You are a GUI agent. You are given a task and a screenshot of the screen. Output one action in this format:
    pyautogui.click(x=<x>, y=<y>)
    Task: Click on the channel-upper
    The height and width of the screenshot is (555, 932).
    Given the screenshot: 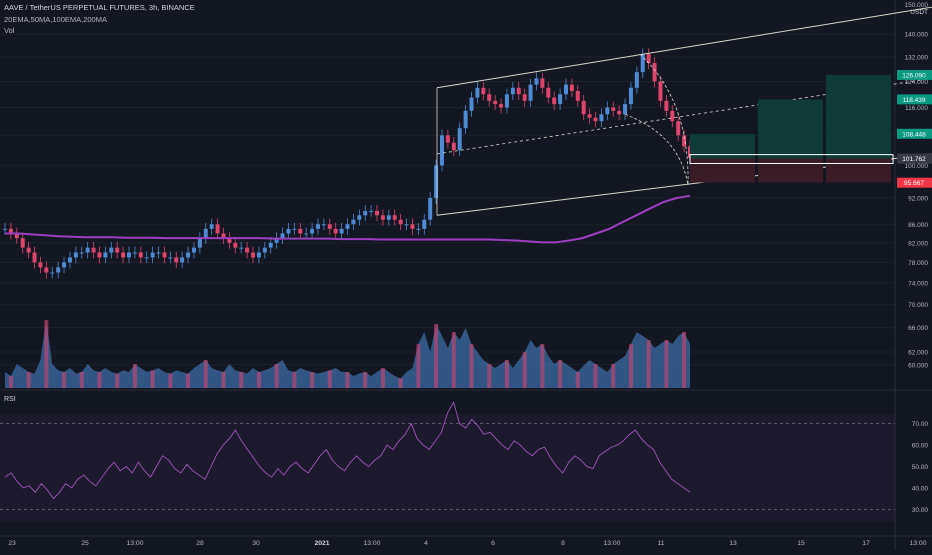 What is the action you would take?
    pyautogui.click(x=684, y=47)
    